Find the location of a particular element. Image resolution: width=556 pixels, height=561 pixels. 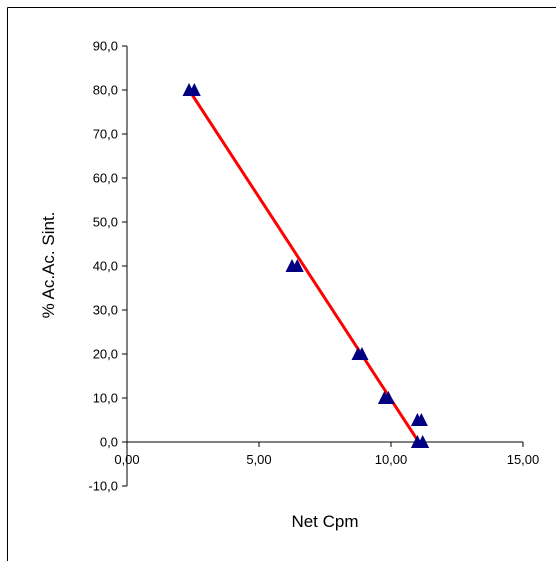

y-tick-label: 80,0 is located at coordinates (105, 90).